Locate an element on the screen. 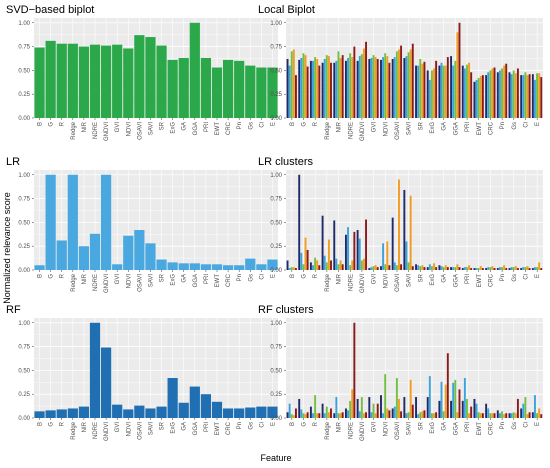 The width and height of the screenshot is (550, 468). y-tick-label: 1.00 is located at coordinates (24, 324).